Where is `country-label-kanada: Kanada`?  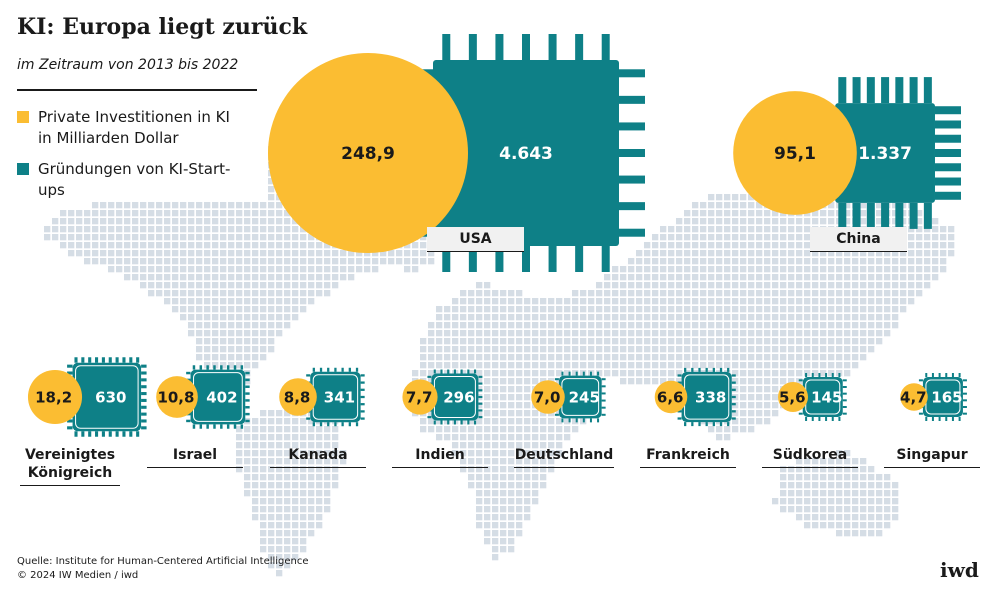 country-label-kanada: Kanada is located at coordinates (318, 457).